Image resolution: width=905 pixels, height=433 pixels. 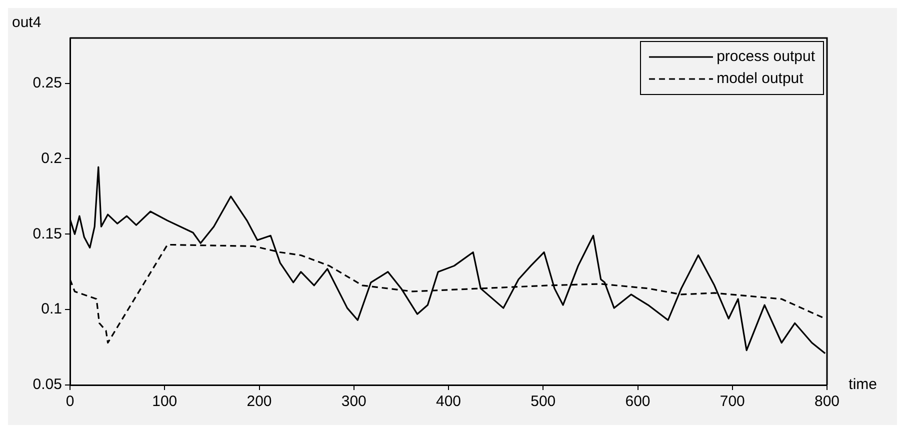 What do you see at coordinates (862, 384) in the screenshot?
I see `x-axis-title: time` at bounding box center [862, 384].